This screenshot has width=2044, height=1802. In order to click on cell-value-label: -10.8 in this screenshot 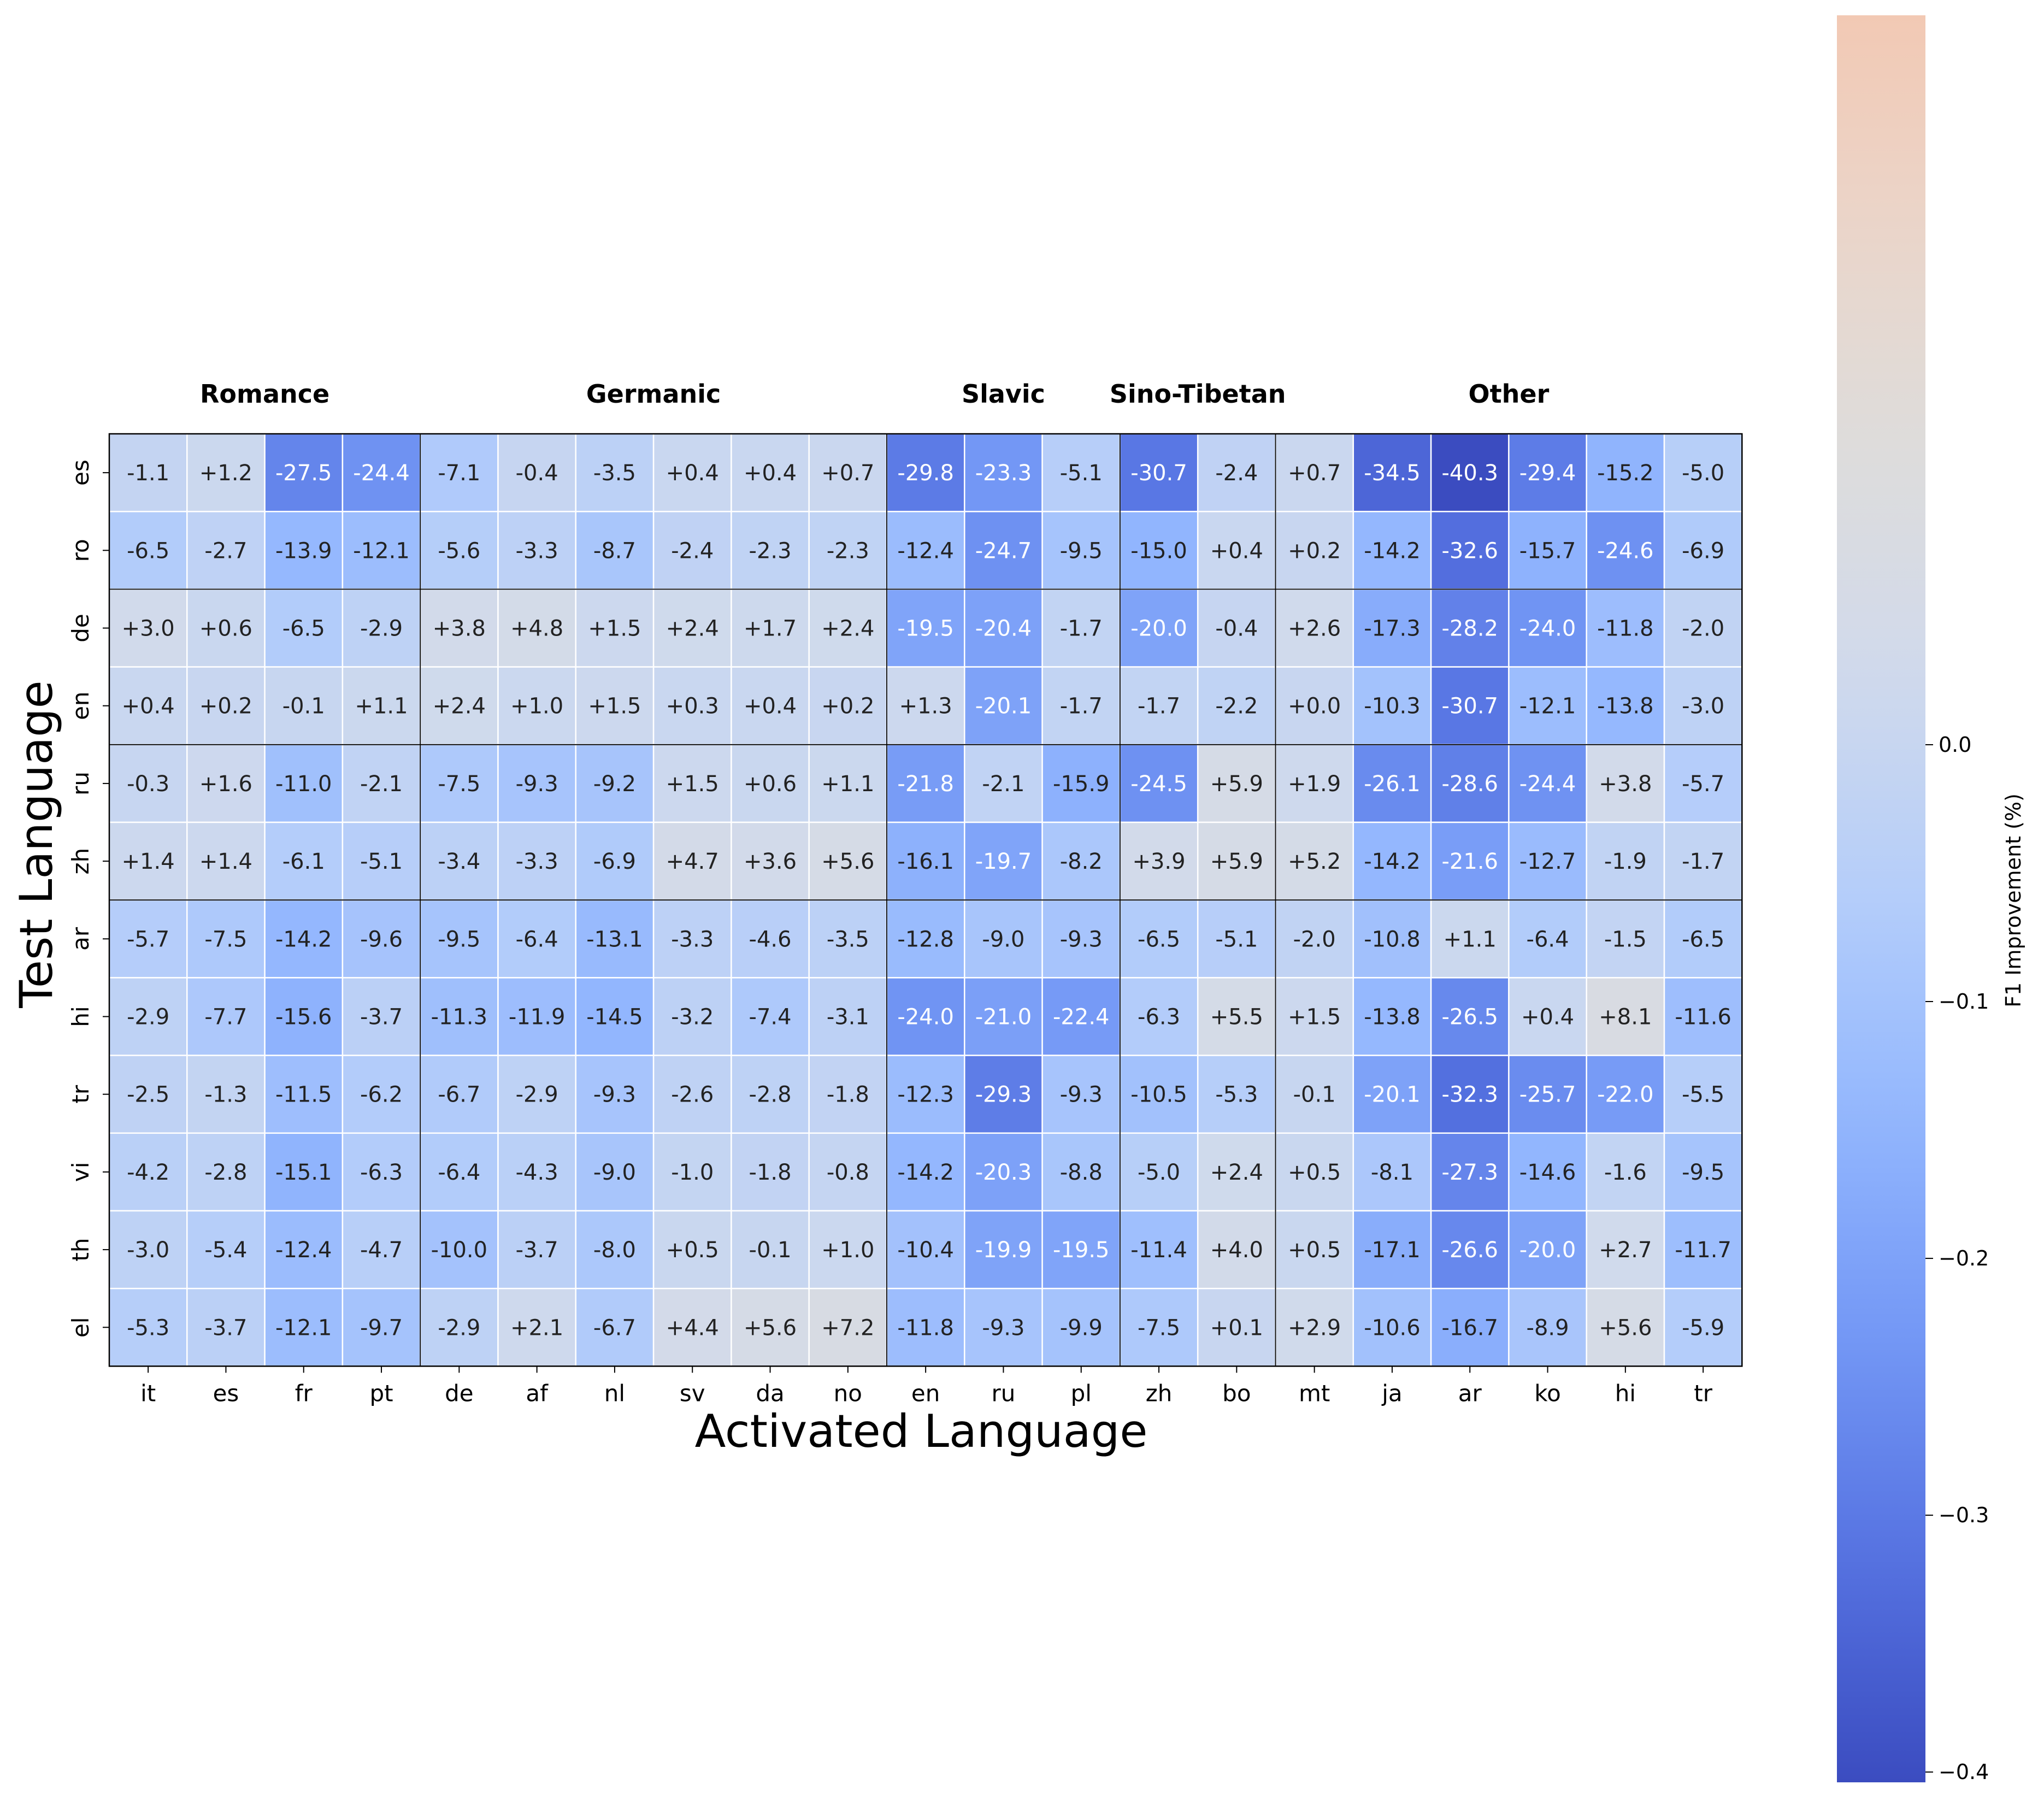, I will do `click(1392, 939)`.